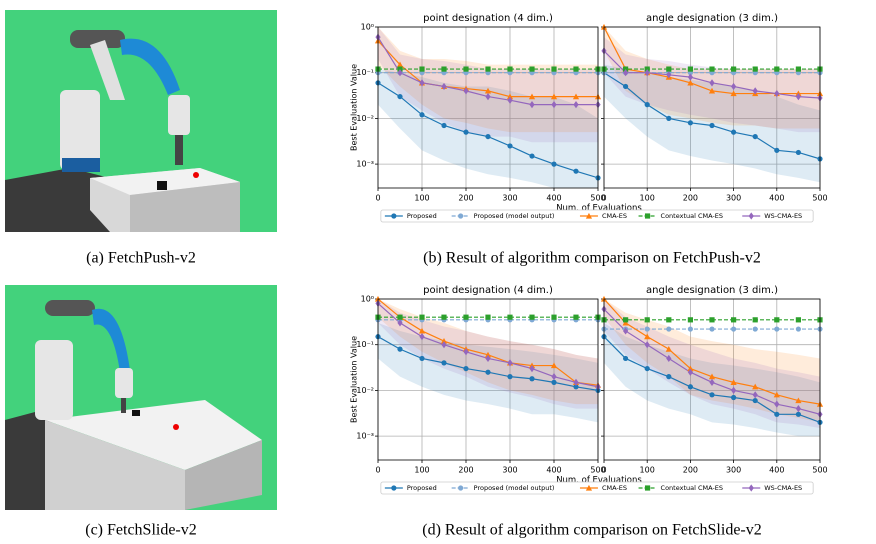 Image resolution: width=876 pixels, height=544 pixels. Describe the element at coordinates (141, 530) in the screenshot. I see `caption: (c) FetchSlide-v2` at that location.